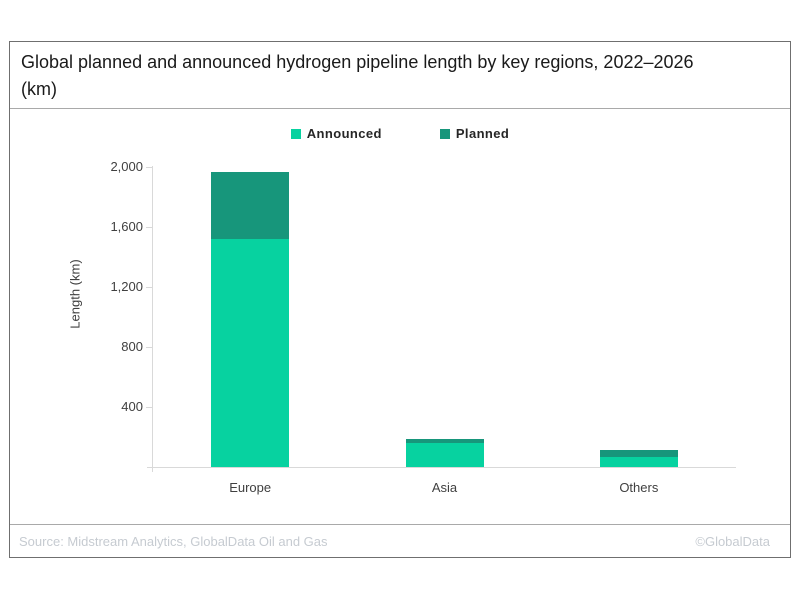  What do you see at coordinates (638, 462) in the screenshot?
I see `bar-segment-announced-others` at bounding box center [638, 462].